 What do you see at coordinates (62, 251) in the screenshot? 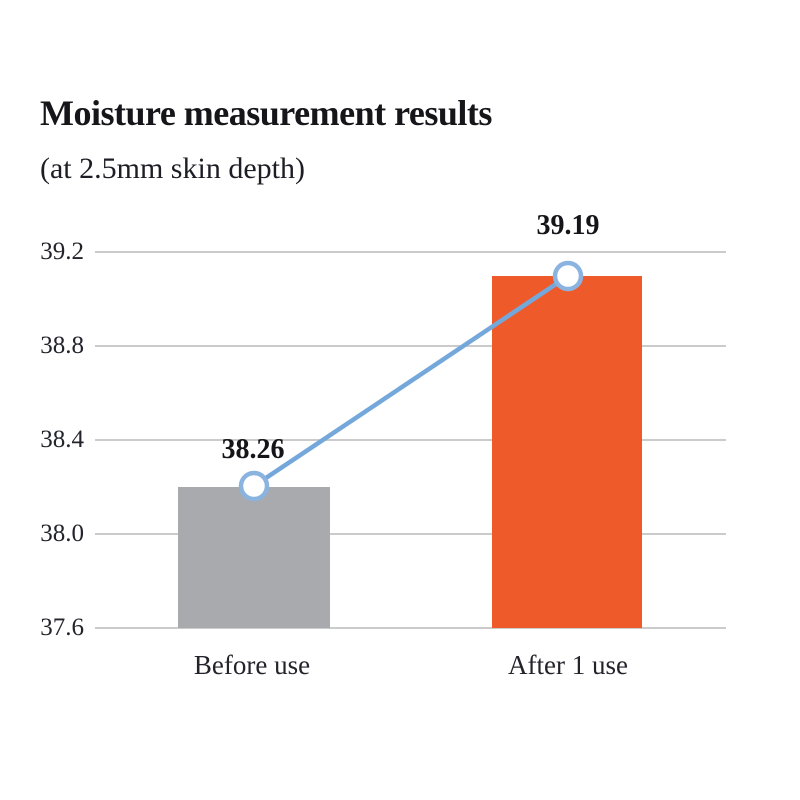
I see `y-axis-tick-label: 39.2` at bounding box center [62, 251].